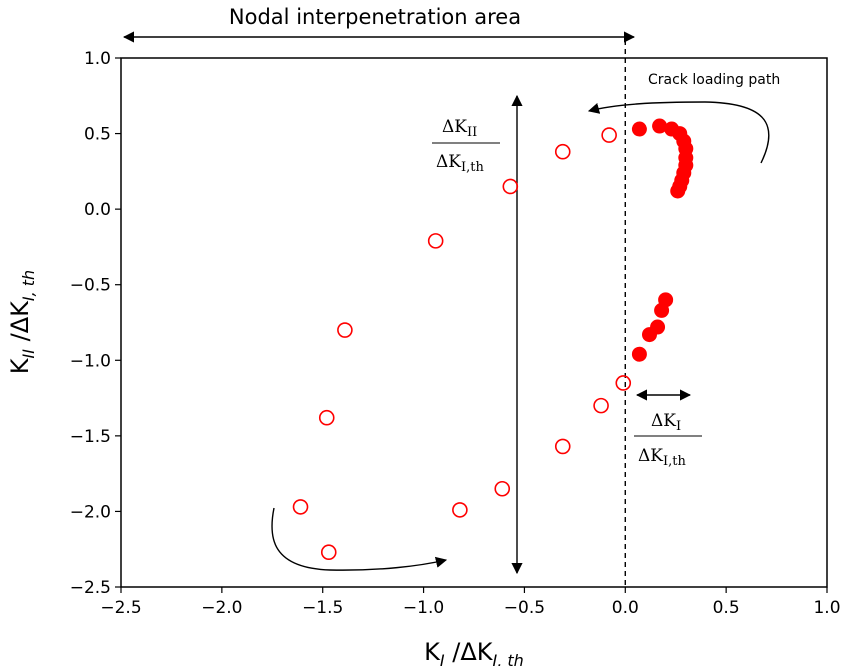 The height and width of the screenshot is (666, 851). What do you see at coordinates (662, 457) in the screenshot?
I see `dki-denominator: ΔKI,th` at bounding box center [662, 457].